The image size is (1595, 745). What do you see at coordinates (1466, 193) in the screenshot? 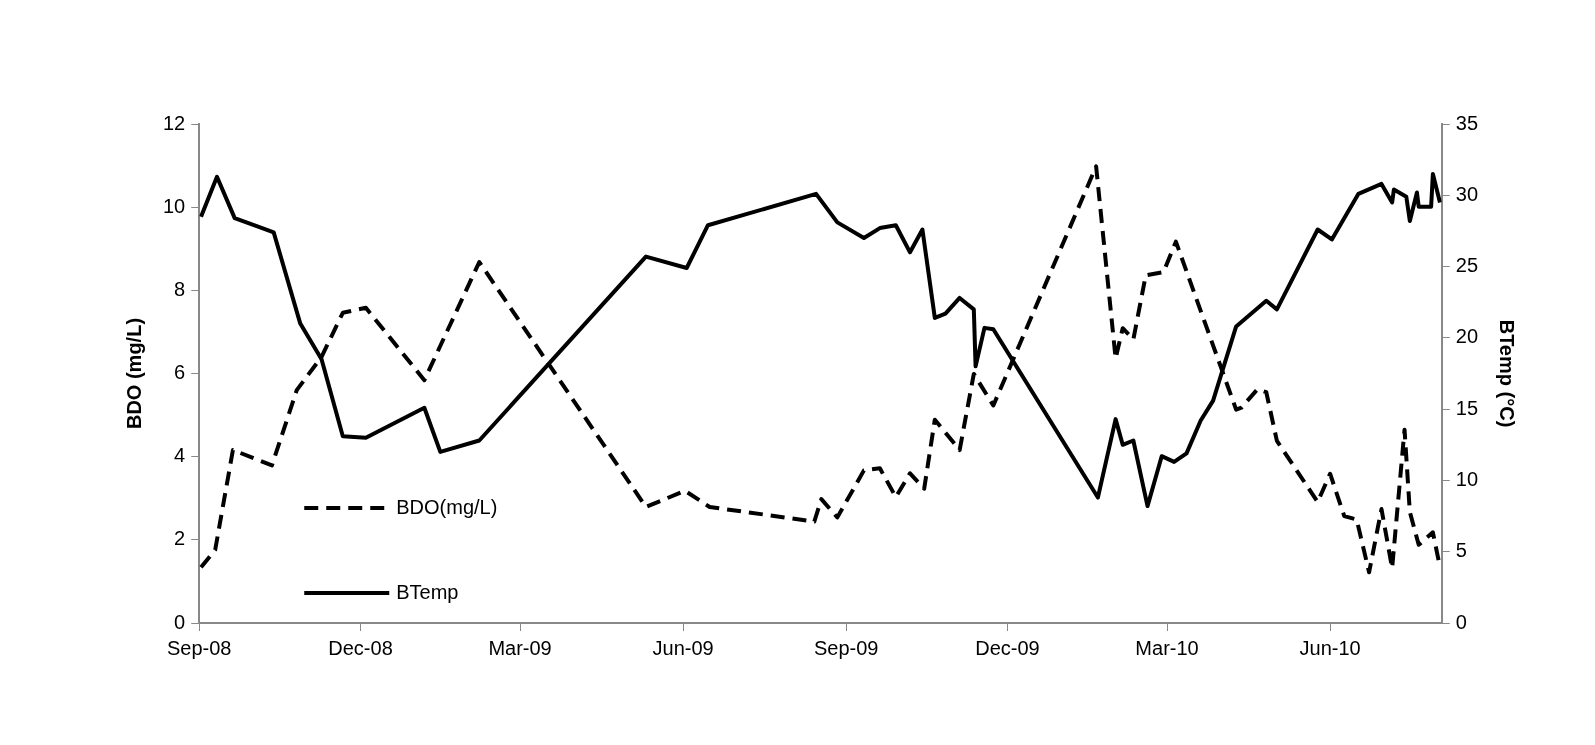
I see `y2-tick-label: 30` at bounding box center [1466, 193].